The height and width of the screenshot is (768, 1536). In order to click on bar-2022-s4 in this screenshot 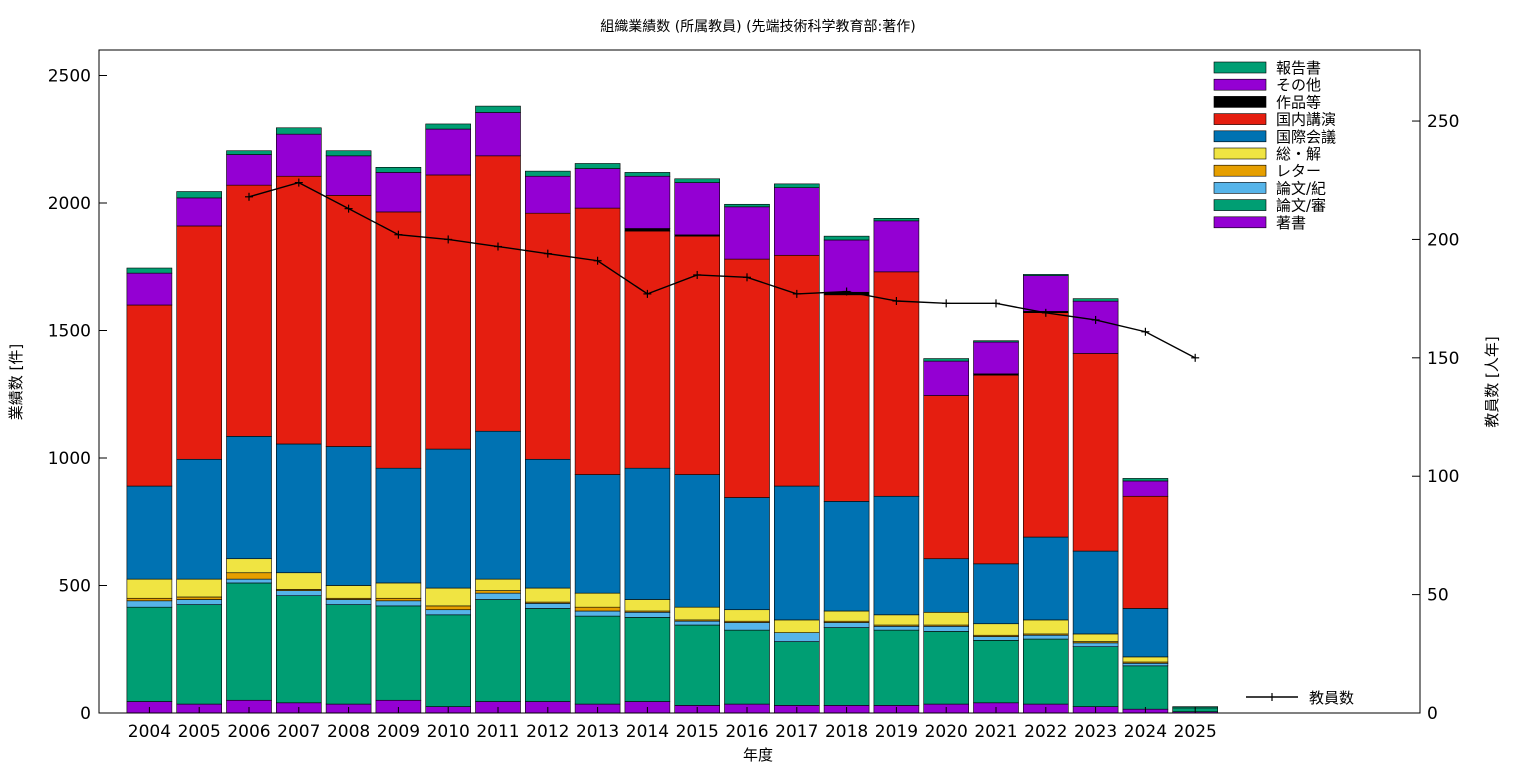, I will do `click(1045, 627)`.